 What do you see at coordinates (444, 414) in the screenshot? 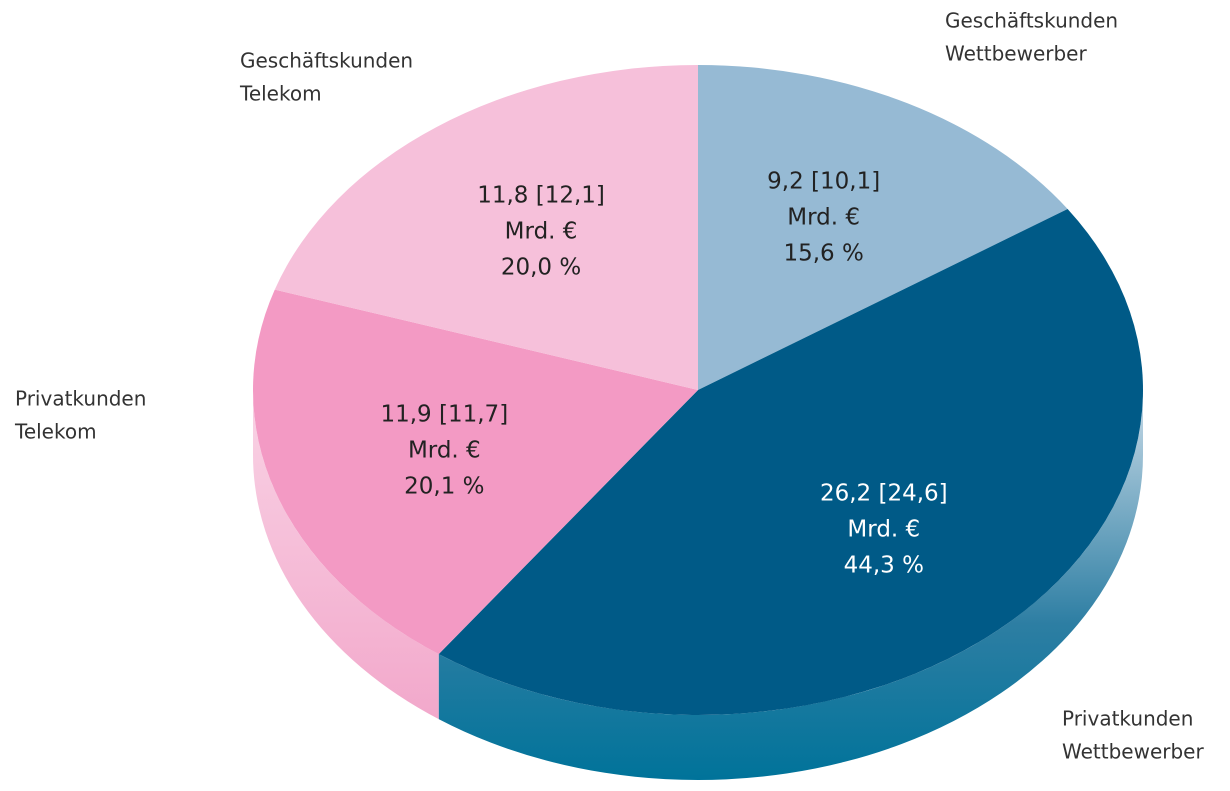
I see `data-label: 11,9 [11,7]` at bounding box center [444, 414].